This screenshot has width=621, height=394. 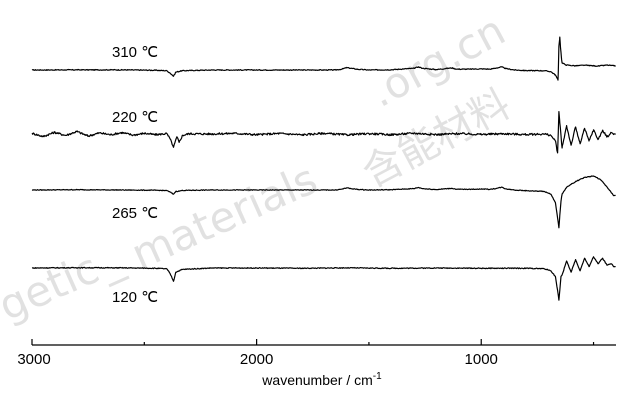 I want to click on watermark-latin-left: rgetic, so click(x=53, y=290).